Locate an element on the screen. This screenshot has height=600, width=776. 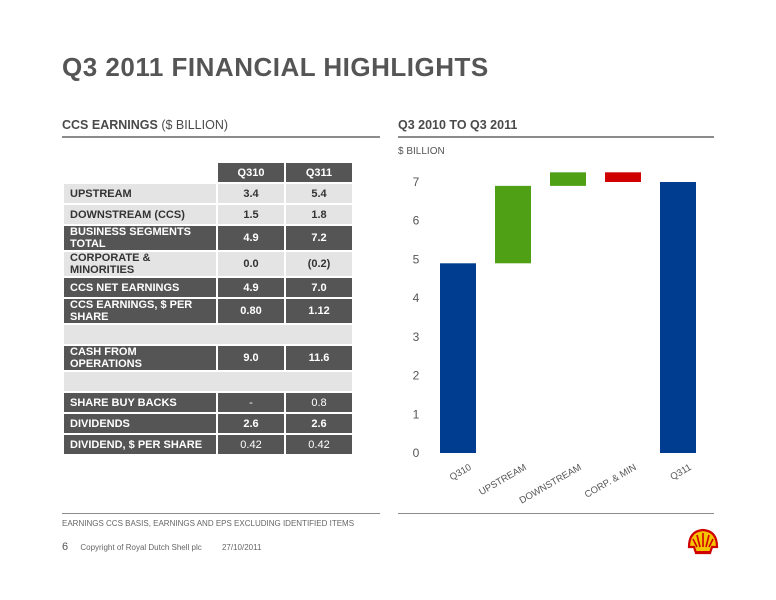
row-value-q310: 2.6 is located at coordinates (251, 423).